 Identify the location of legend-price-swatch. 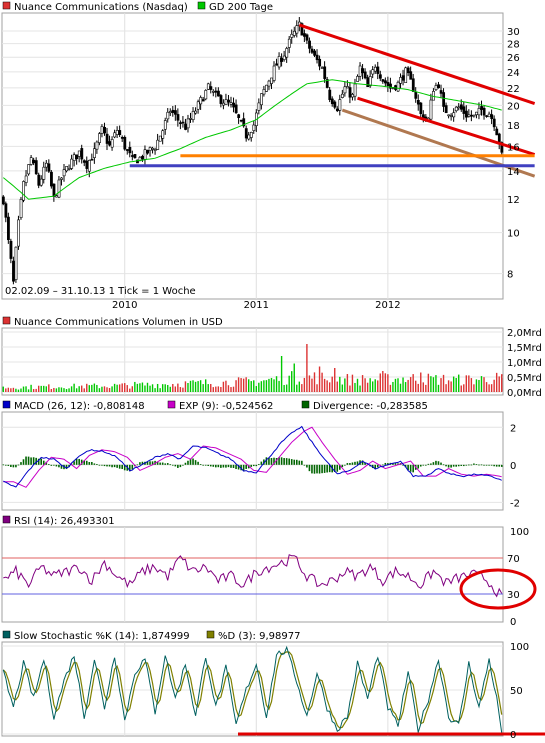
(6, 5).